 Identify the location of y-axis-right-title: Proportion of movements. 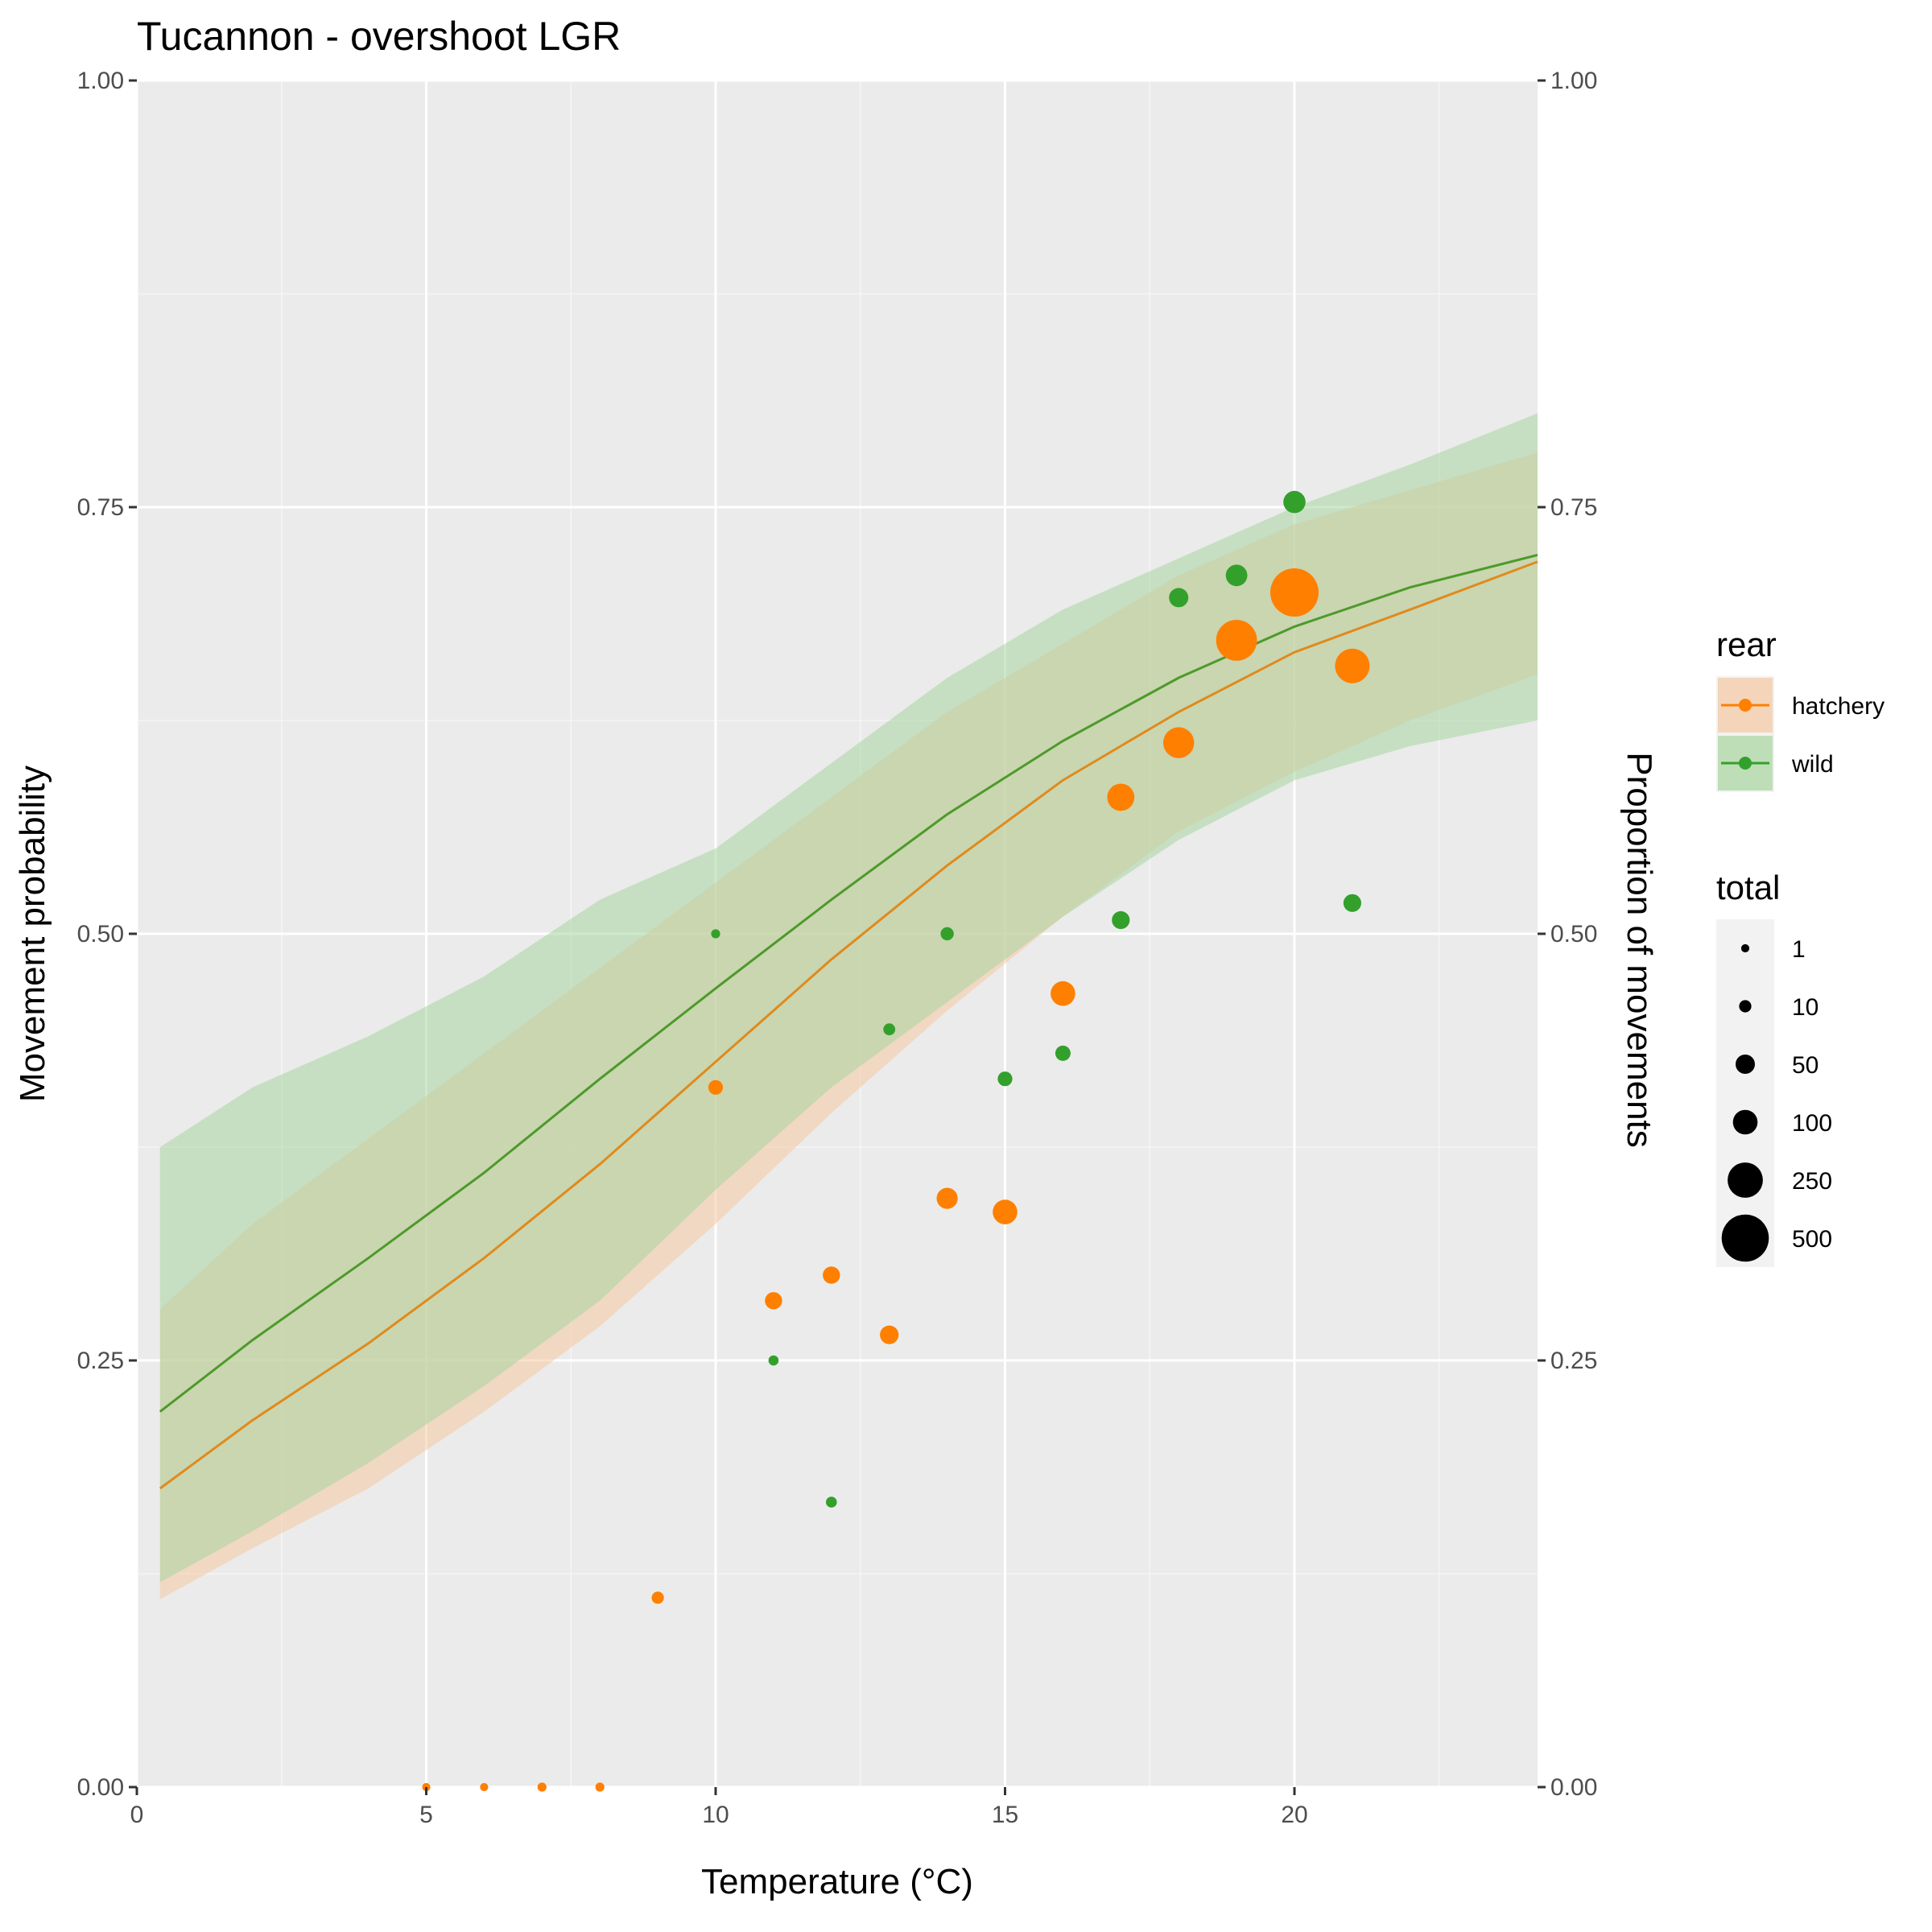
(1639, 950).